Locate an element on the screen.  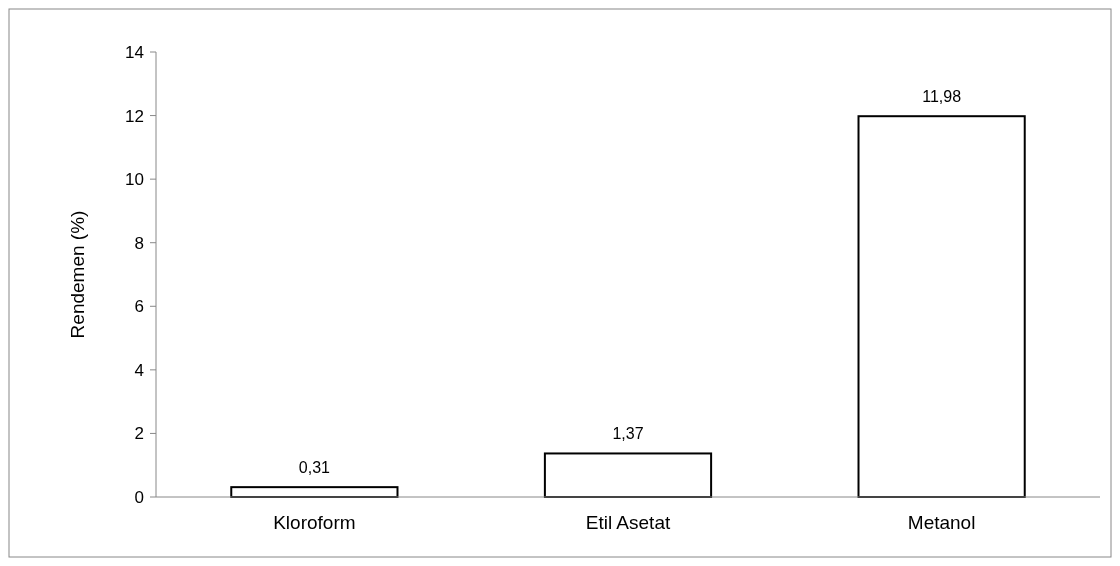
x-tick-label: Etil Asetat is located at coordinates (628, 522).